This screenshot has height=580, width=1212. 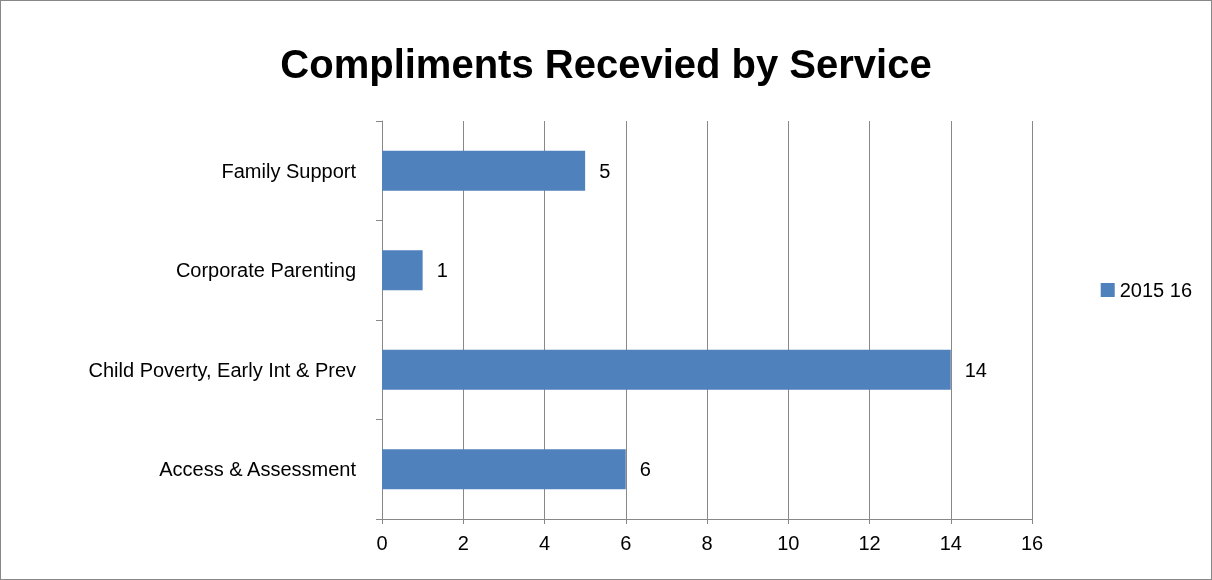 I want to click on y-tick-label: Access & Assessment, so click(x=258, y=469).